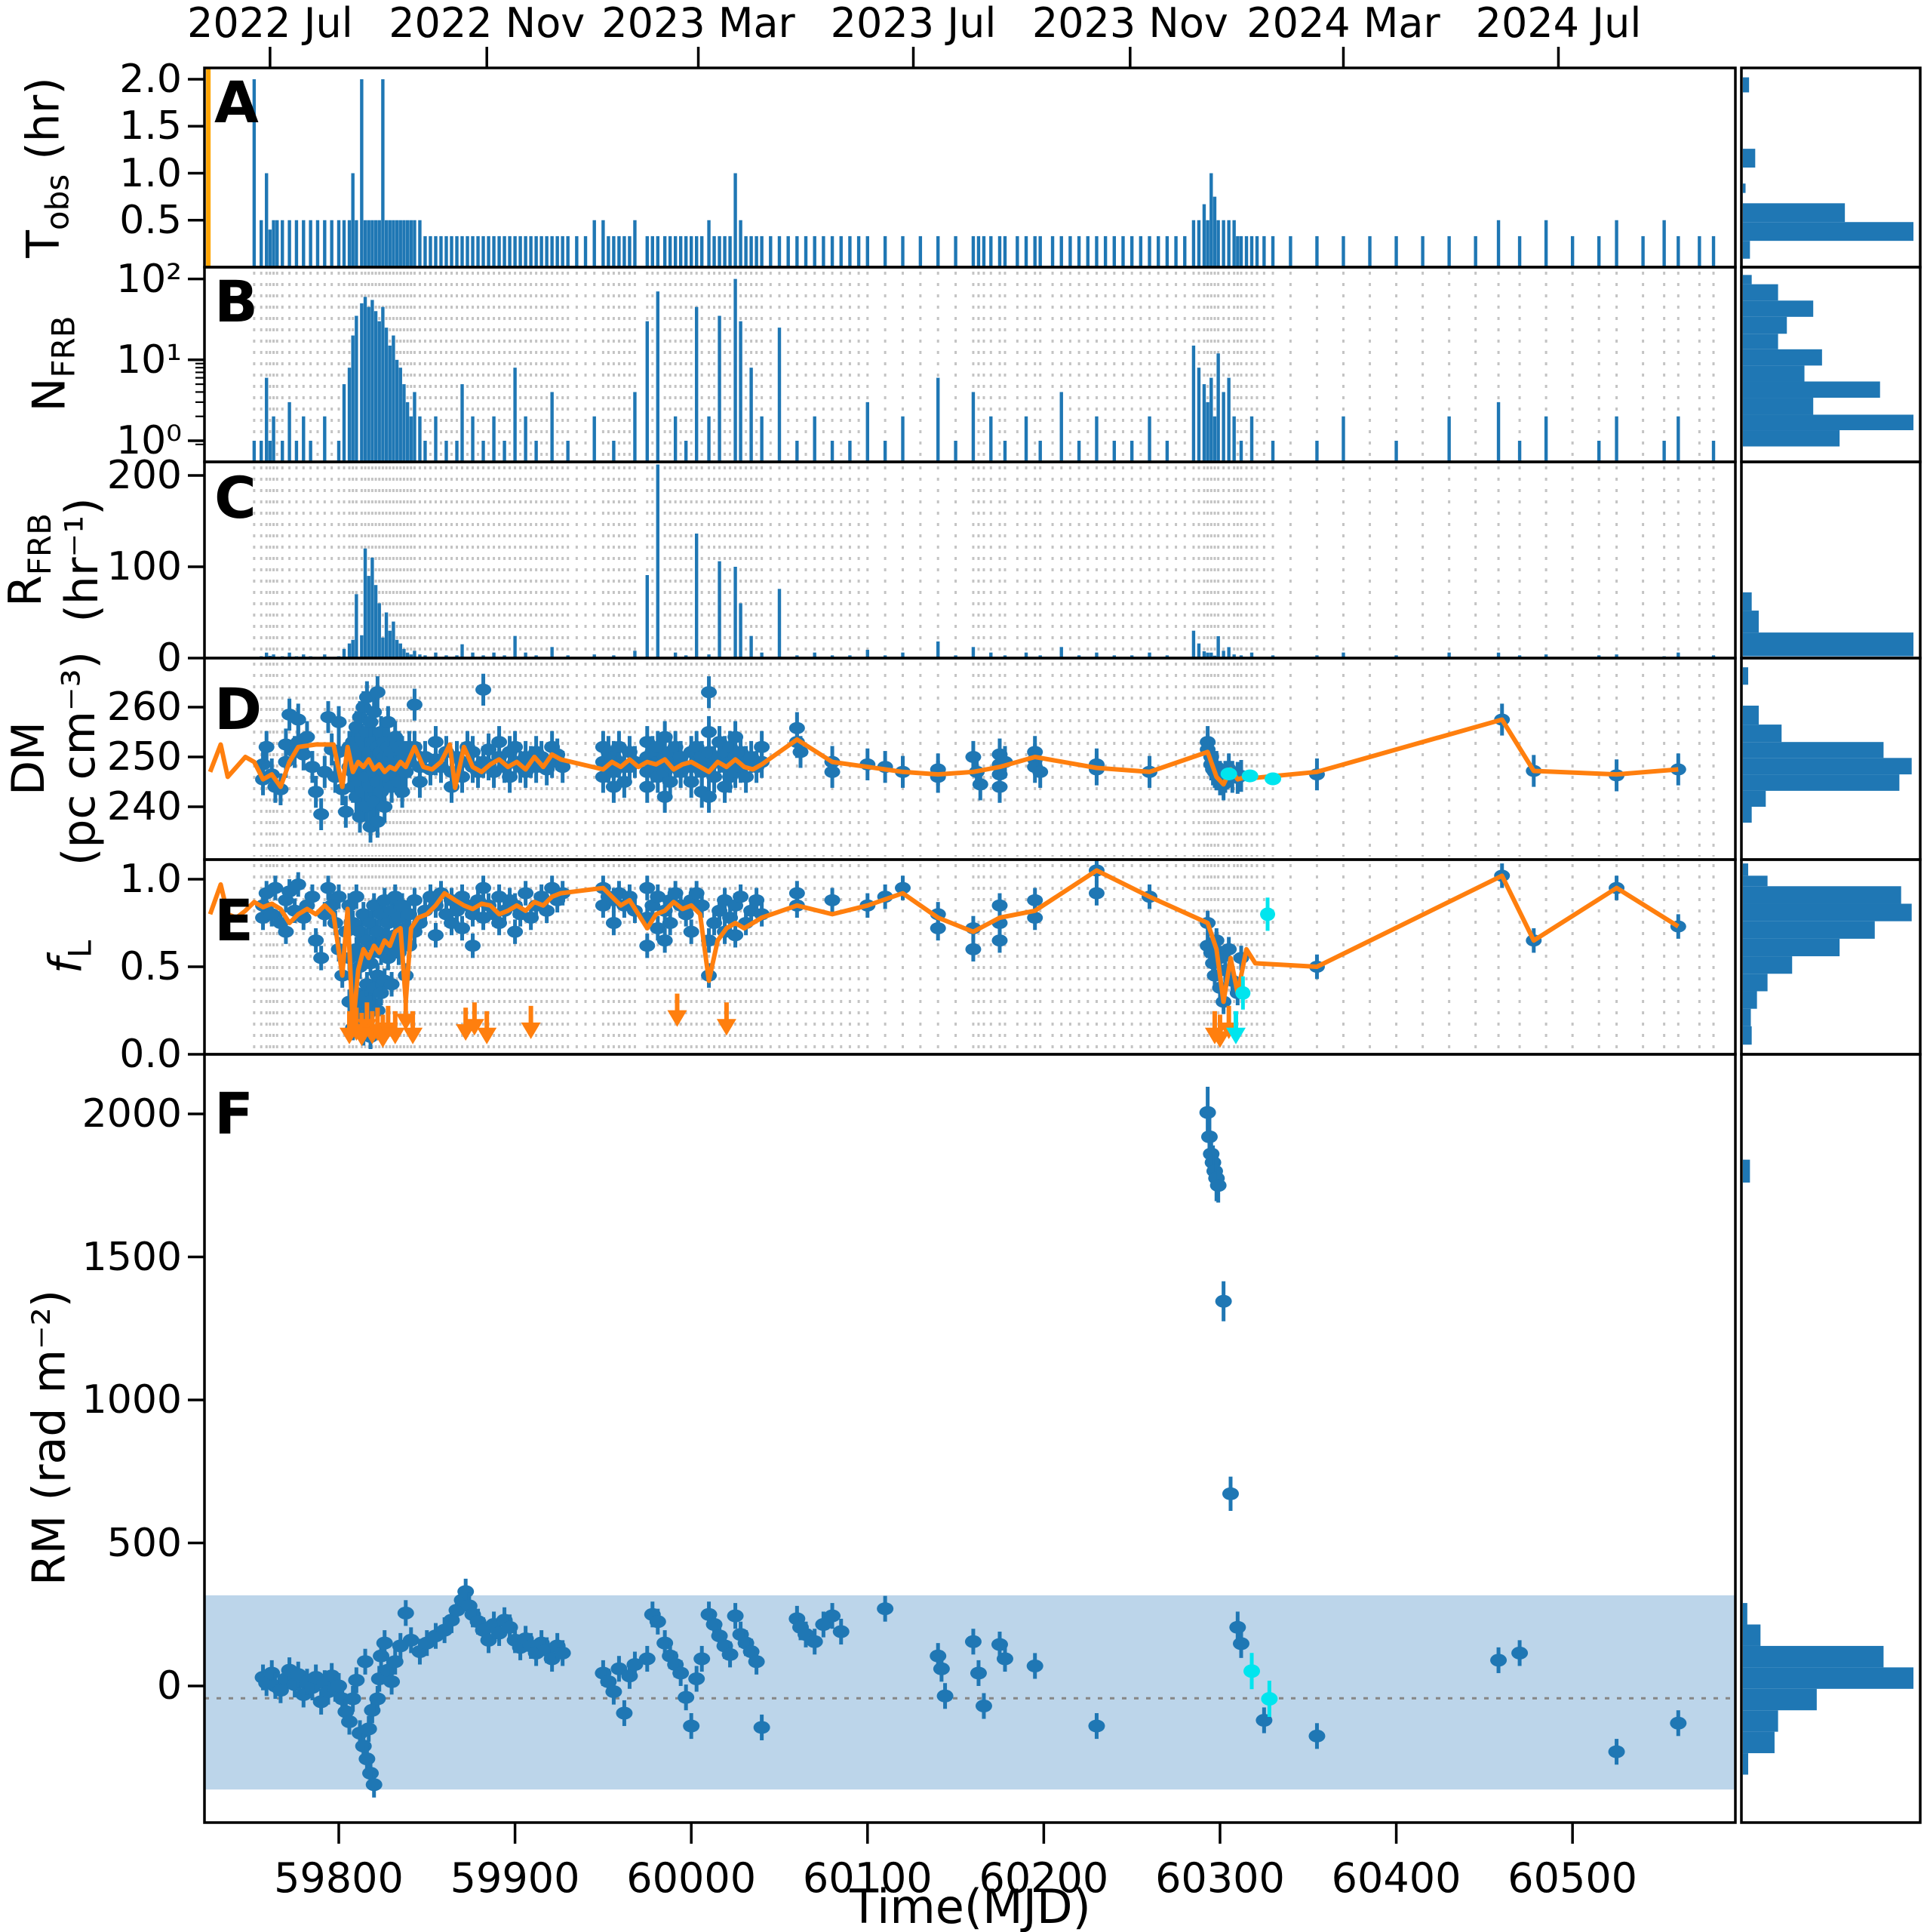  What do you see at coordinates (1343, 23) in the screenshot?
I see `x-date-label: 2024 Mar` at bounding box center [1343, 23].